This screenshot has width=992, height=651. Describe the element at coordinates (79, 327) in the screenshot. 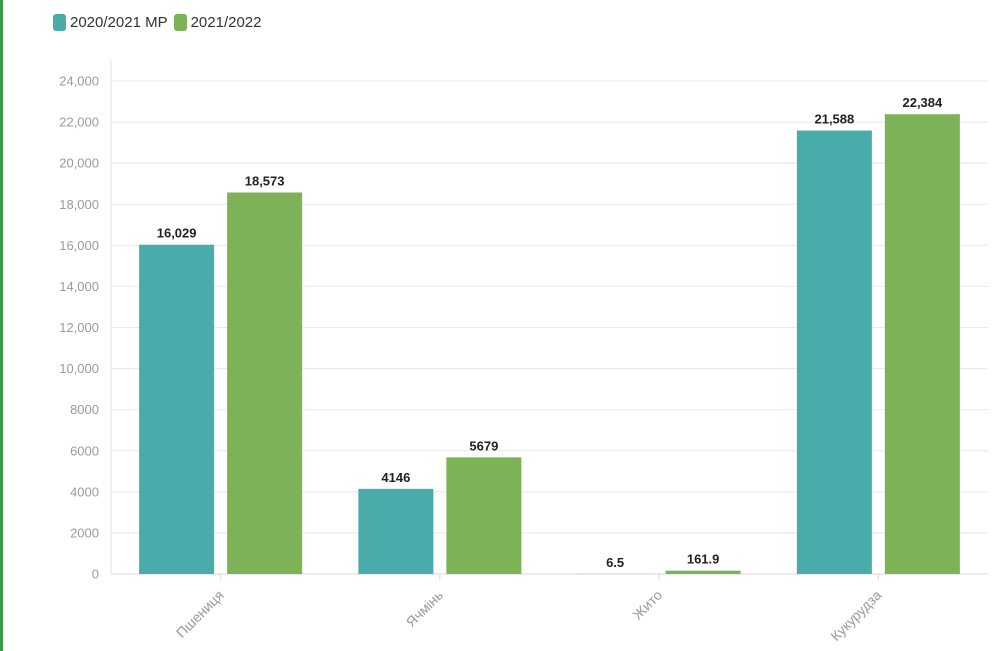

I see `y-tick-label: 12,000` at that location.